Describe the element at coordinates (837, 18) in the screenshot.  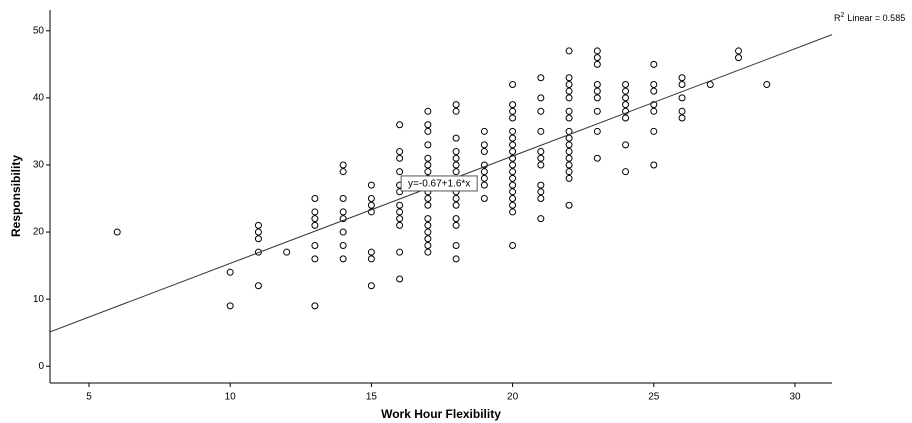
I see `r2-base: R` at that location.